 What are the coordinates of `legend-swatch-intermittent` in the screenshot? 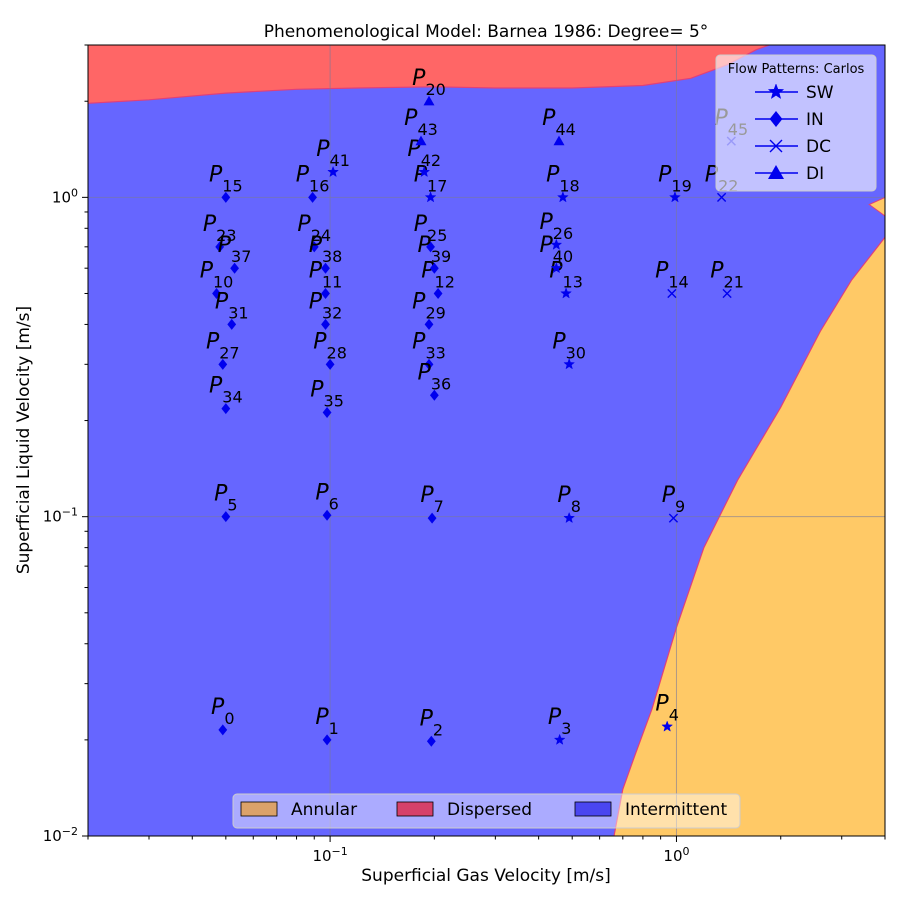 It's located at (593, 809).